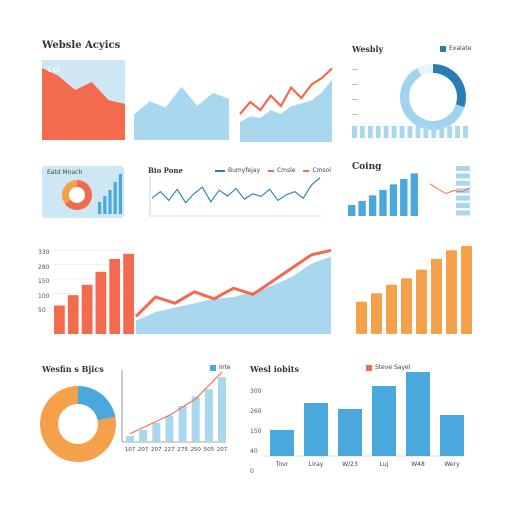  Describe the element at coordinates (209, 450) in the screenshot. I see `x-tick-label: 505` at that location.